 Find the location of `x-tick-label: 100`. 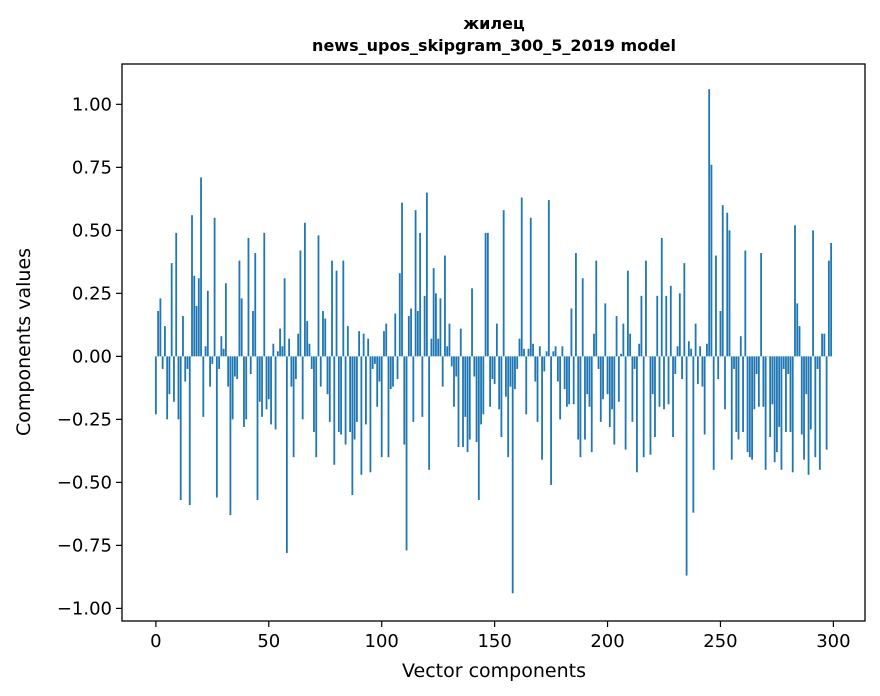

x-tick-label: 100 is located at coordinates (382, 641).